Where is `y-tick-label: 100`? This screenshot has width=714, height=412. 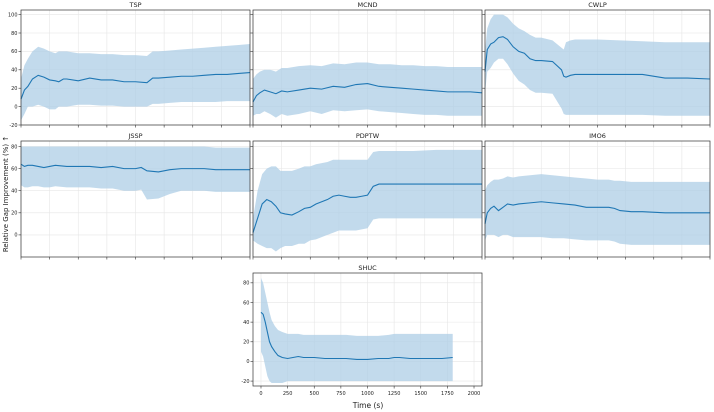
y-tick-label: 100 is located at coordinates (13, 15).